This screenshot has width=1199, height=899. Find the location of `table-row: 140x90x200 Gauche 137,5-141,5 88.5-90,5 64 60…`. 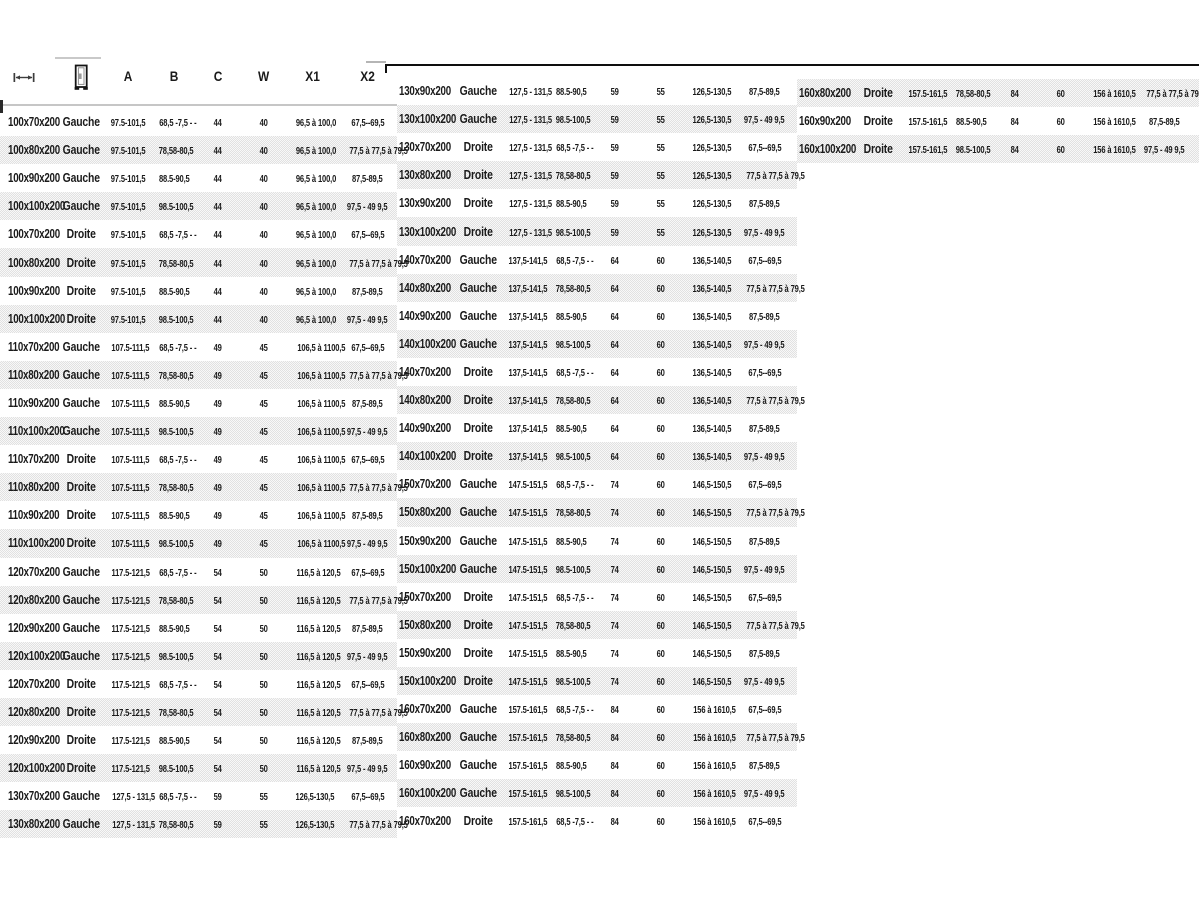

table-row: 140x90x200 Gauche 137,5-141,5 88.5-90,5 64 60… is located at coordinates (597, 316).